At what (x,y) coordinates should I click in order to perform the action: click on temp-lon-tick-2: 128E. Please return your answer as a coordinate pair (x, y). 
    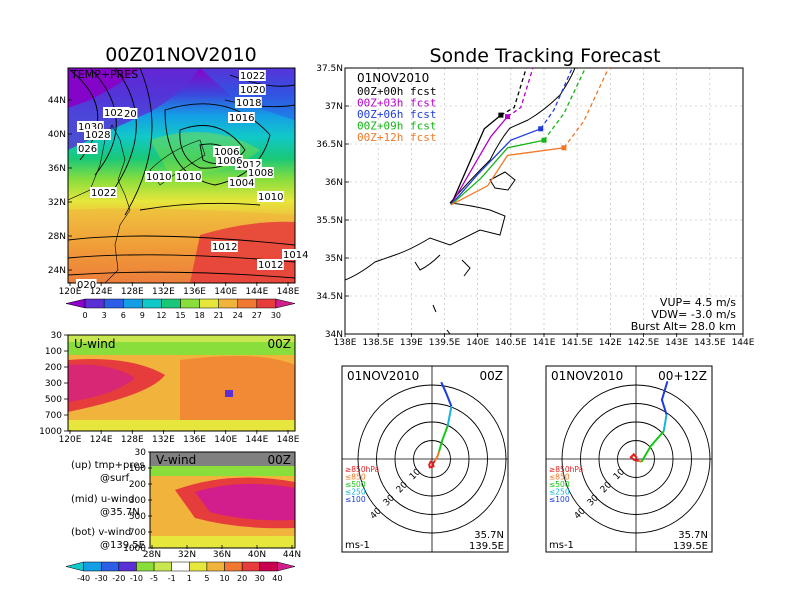
    Looking at the image, I should click on (132, 292).